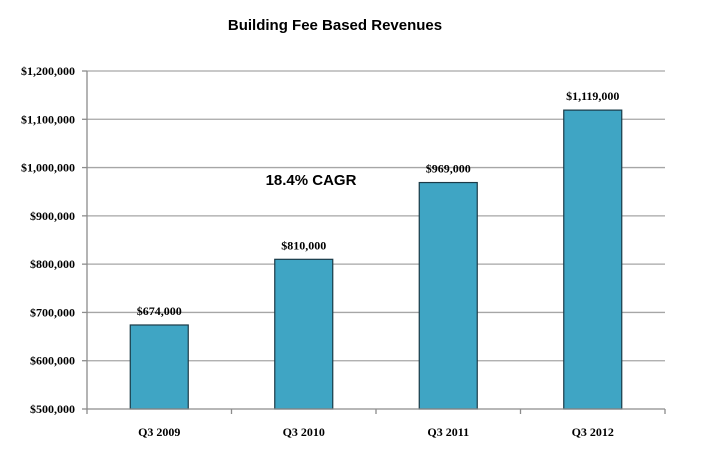  What do you see at coordinates (159, 311) in the screenshot?
I see `data-label: $674,000` at bounding box center [159, 311].